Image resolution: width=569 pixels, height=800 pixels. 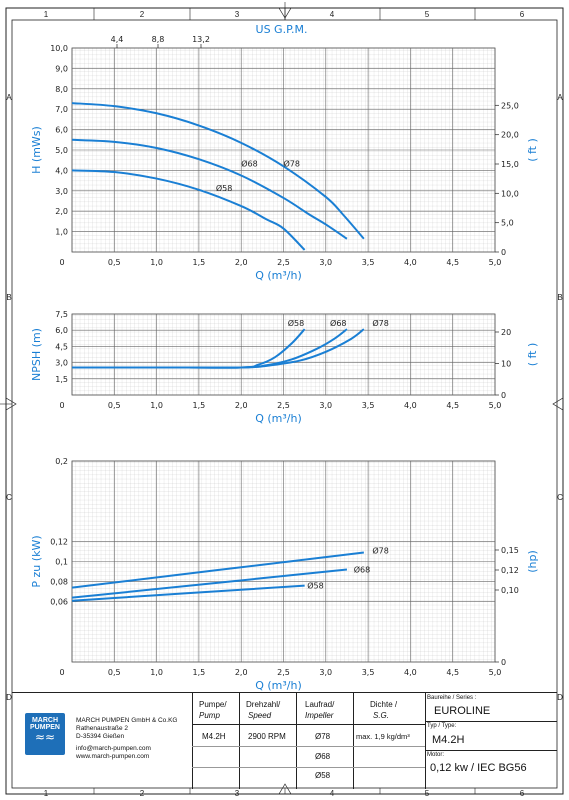 What do you see at coordinates (452, 698) in the screenshot?
I see `series-label: Baureihe / Series :` at bounding box center [452, 698].